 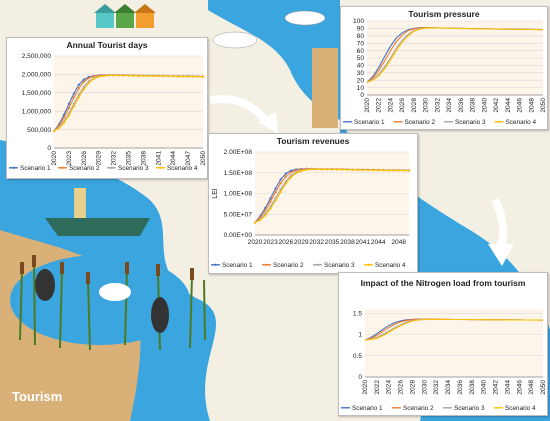 I want to click on y-tick-label: 1.50E+08, so click(x=238, y=173).